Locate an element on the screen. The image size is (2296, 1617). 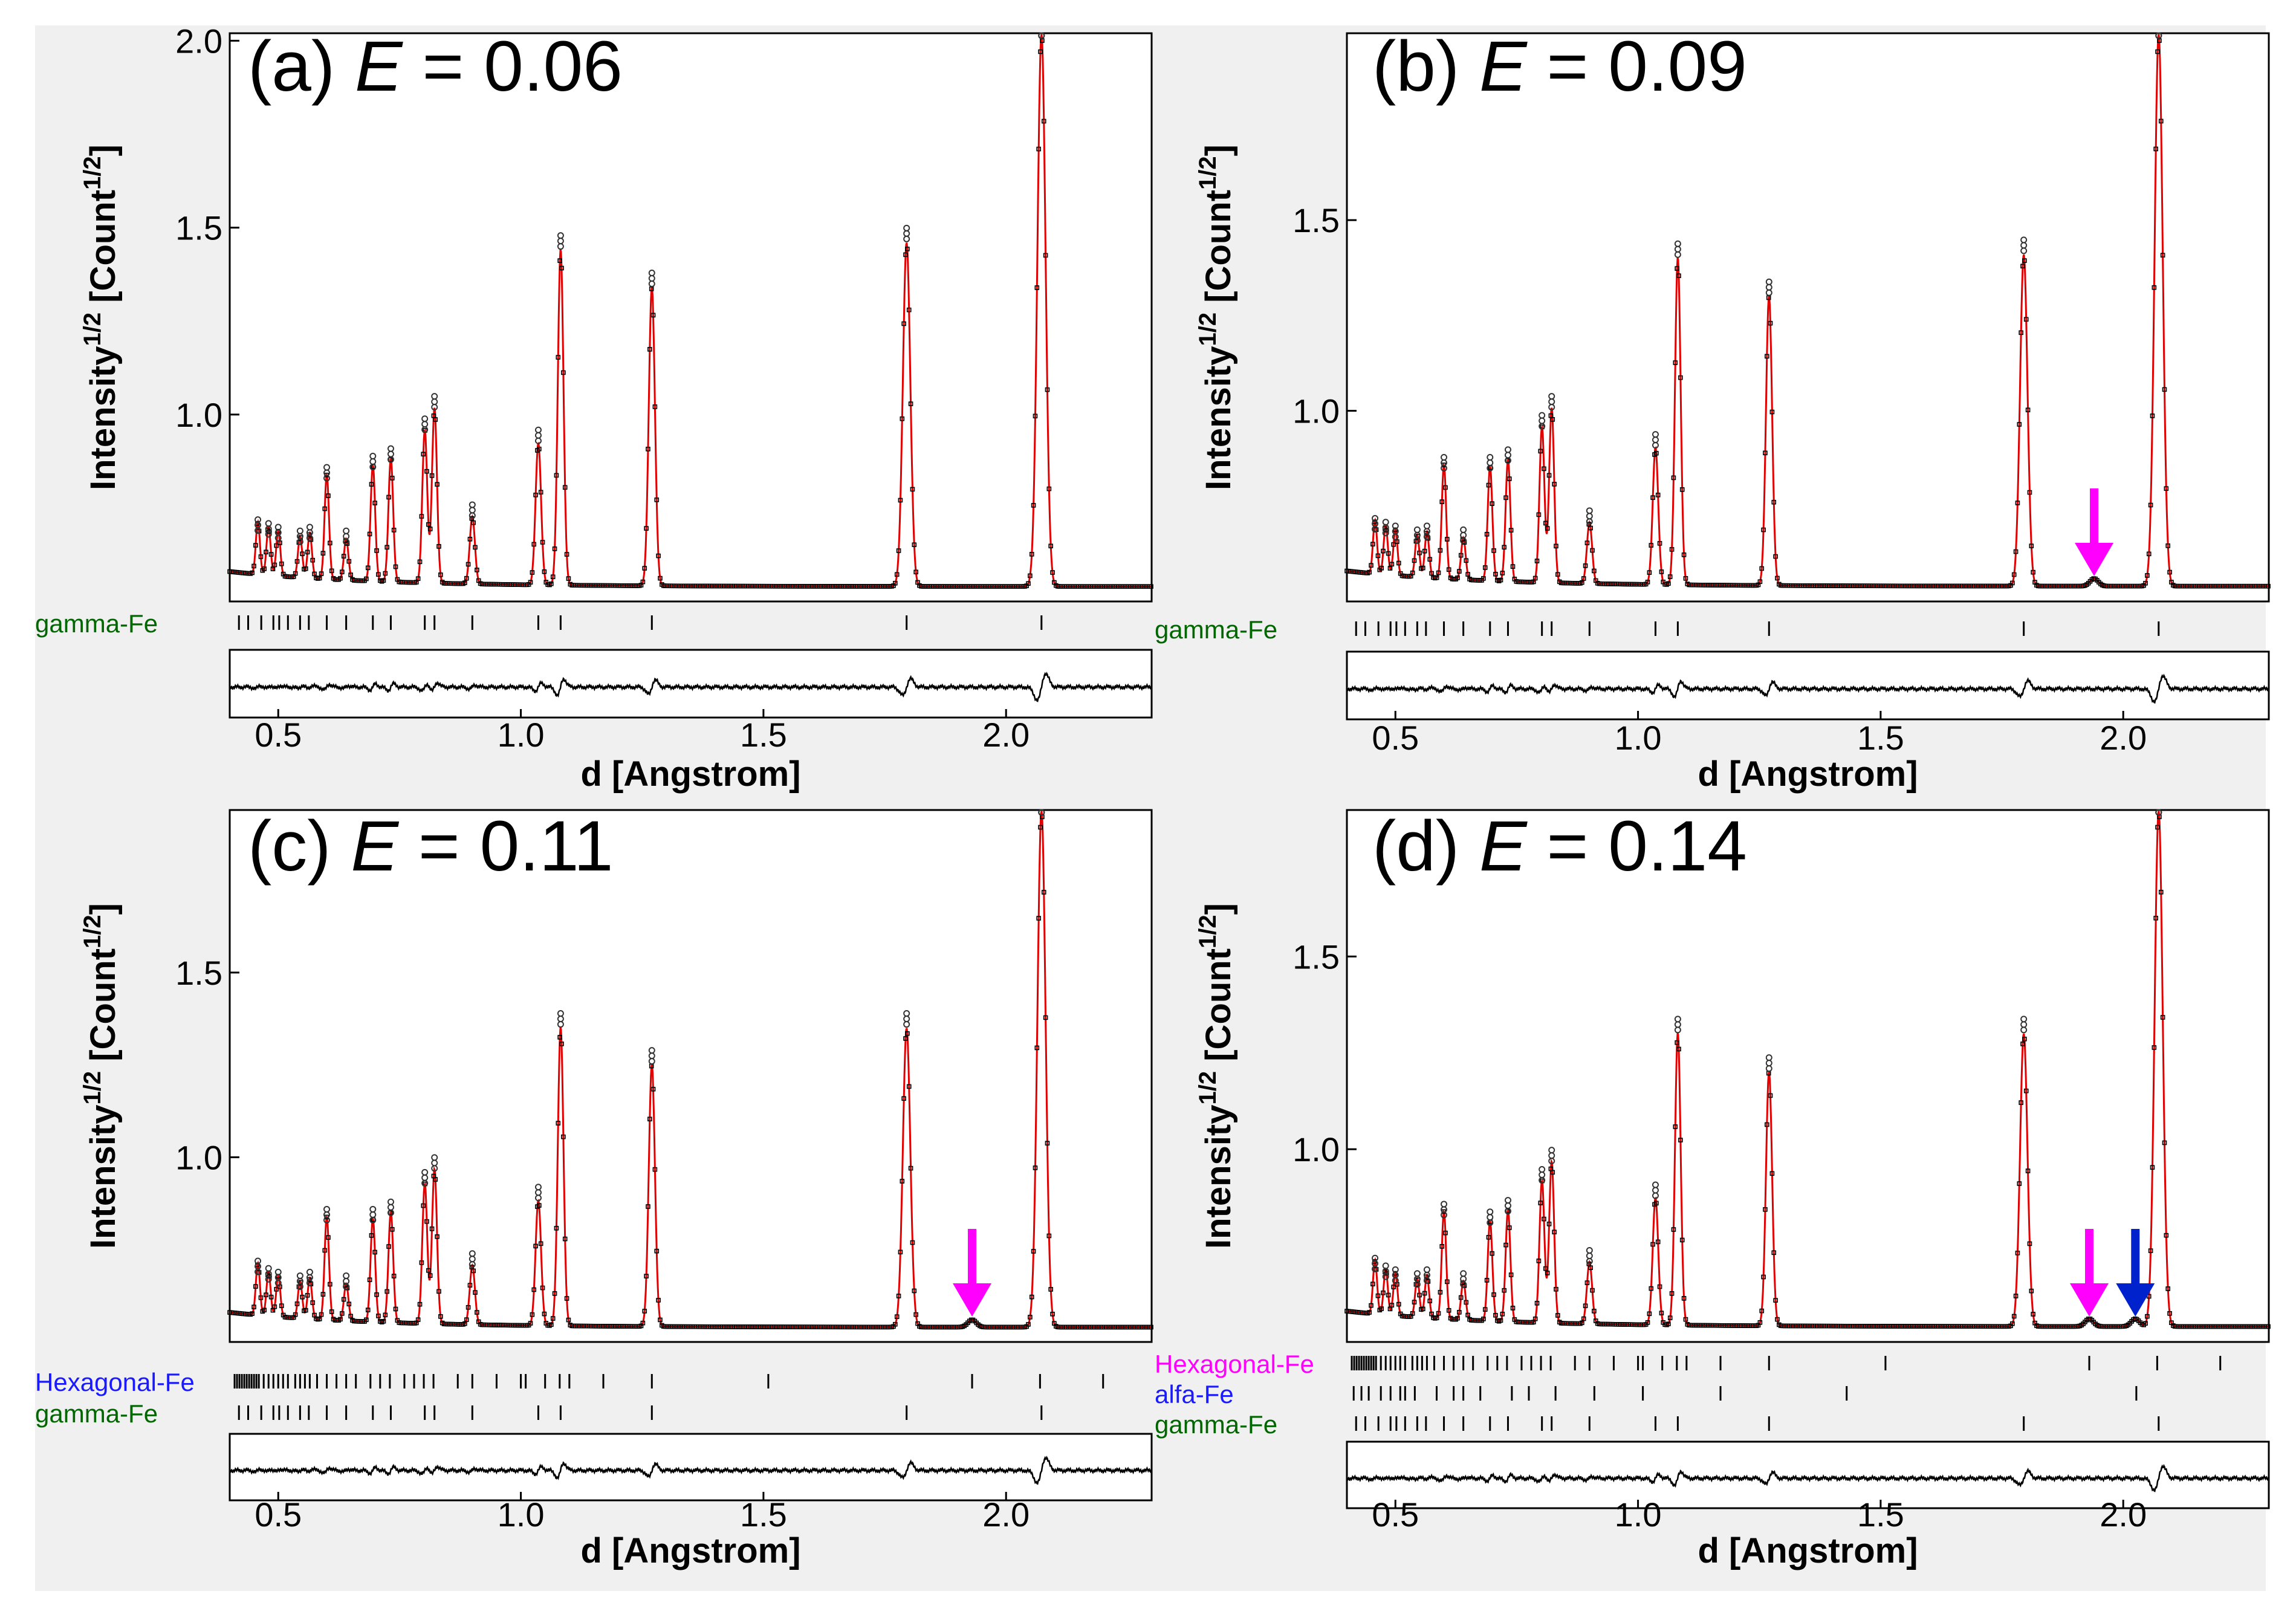
observed-points is located at coordinates (690, 1072).